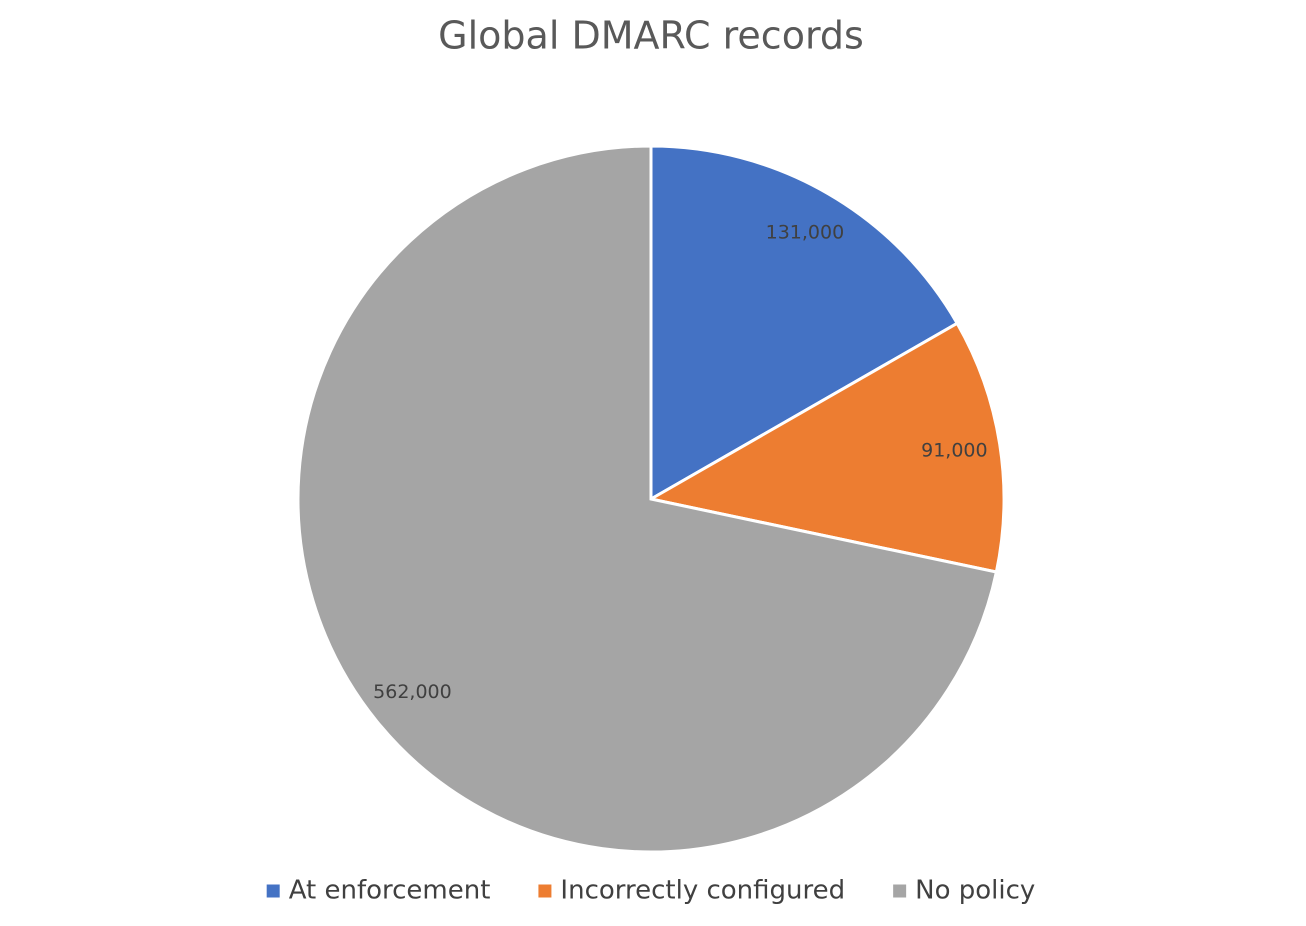 The image size is (1306, 926). What do you see at coordinates (805, 233) in the screenshot?
I see `data-label: 131,000` at bounding box center [805, 233].